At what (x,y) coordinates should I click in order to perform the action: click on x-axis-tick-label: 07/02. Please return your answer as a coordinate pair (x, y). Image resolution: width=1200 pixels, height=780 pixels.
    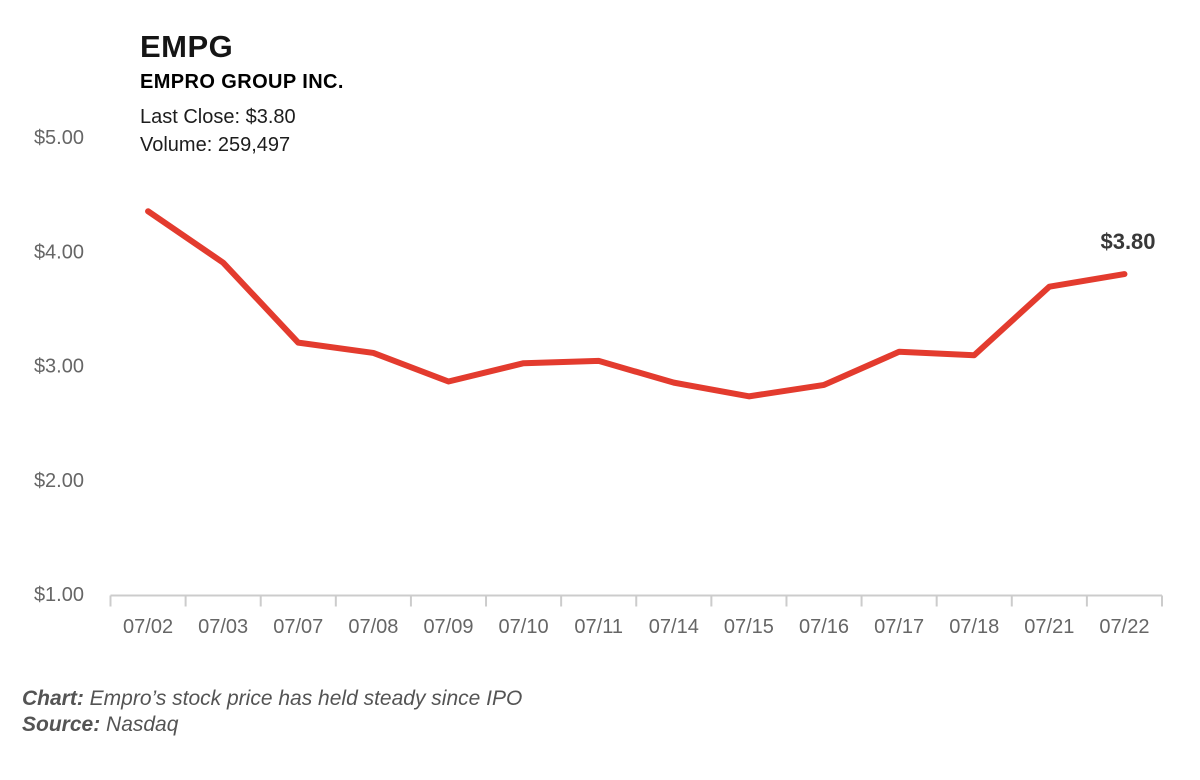
    Looking at the image, I should click on (148, 627).